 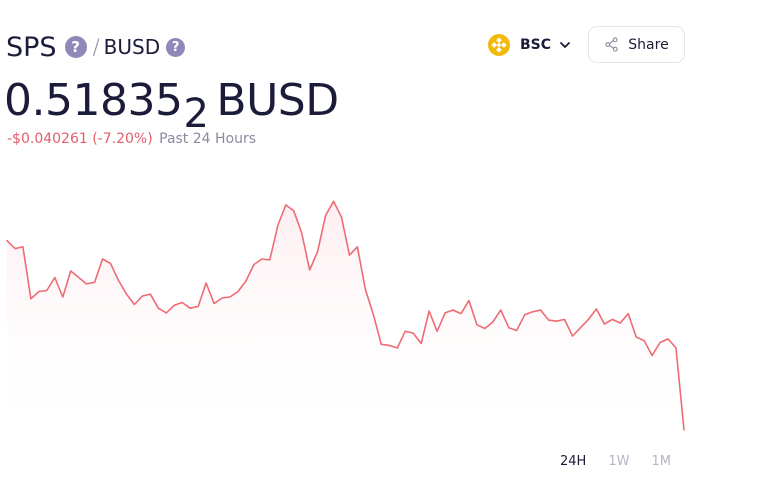 I want to click on share-icon, so click(x=611, y=44).